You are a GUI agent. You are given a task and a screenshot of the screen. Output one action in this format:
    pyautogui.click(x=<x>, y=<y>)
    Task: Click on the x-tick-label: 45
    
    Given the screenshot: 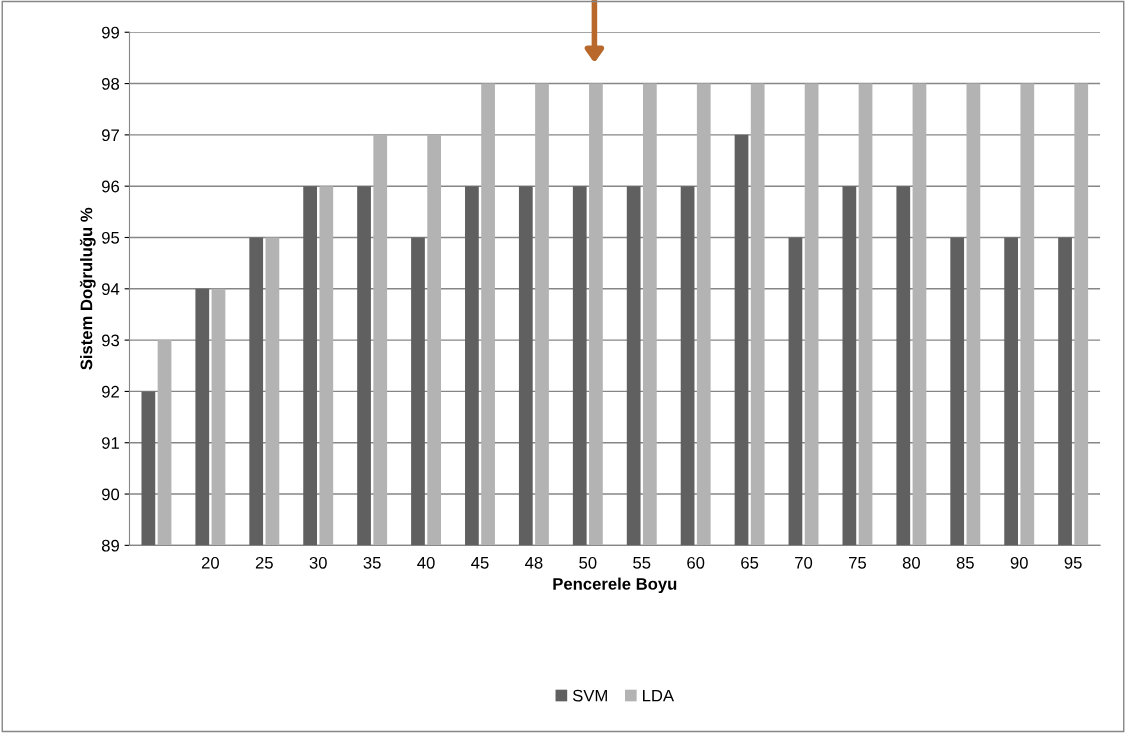 What is the action you would take?
    pyautogui.click(x=480, y=563)
    